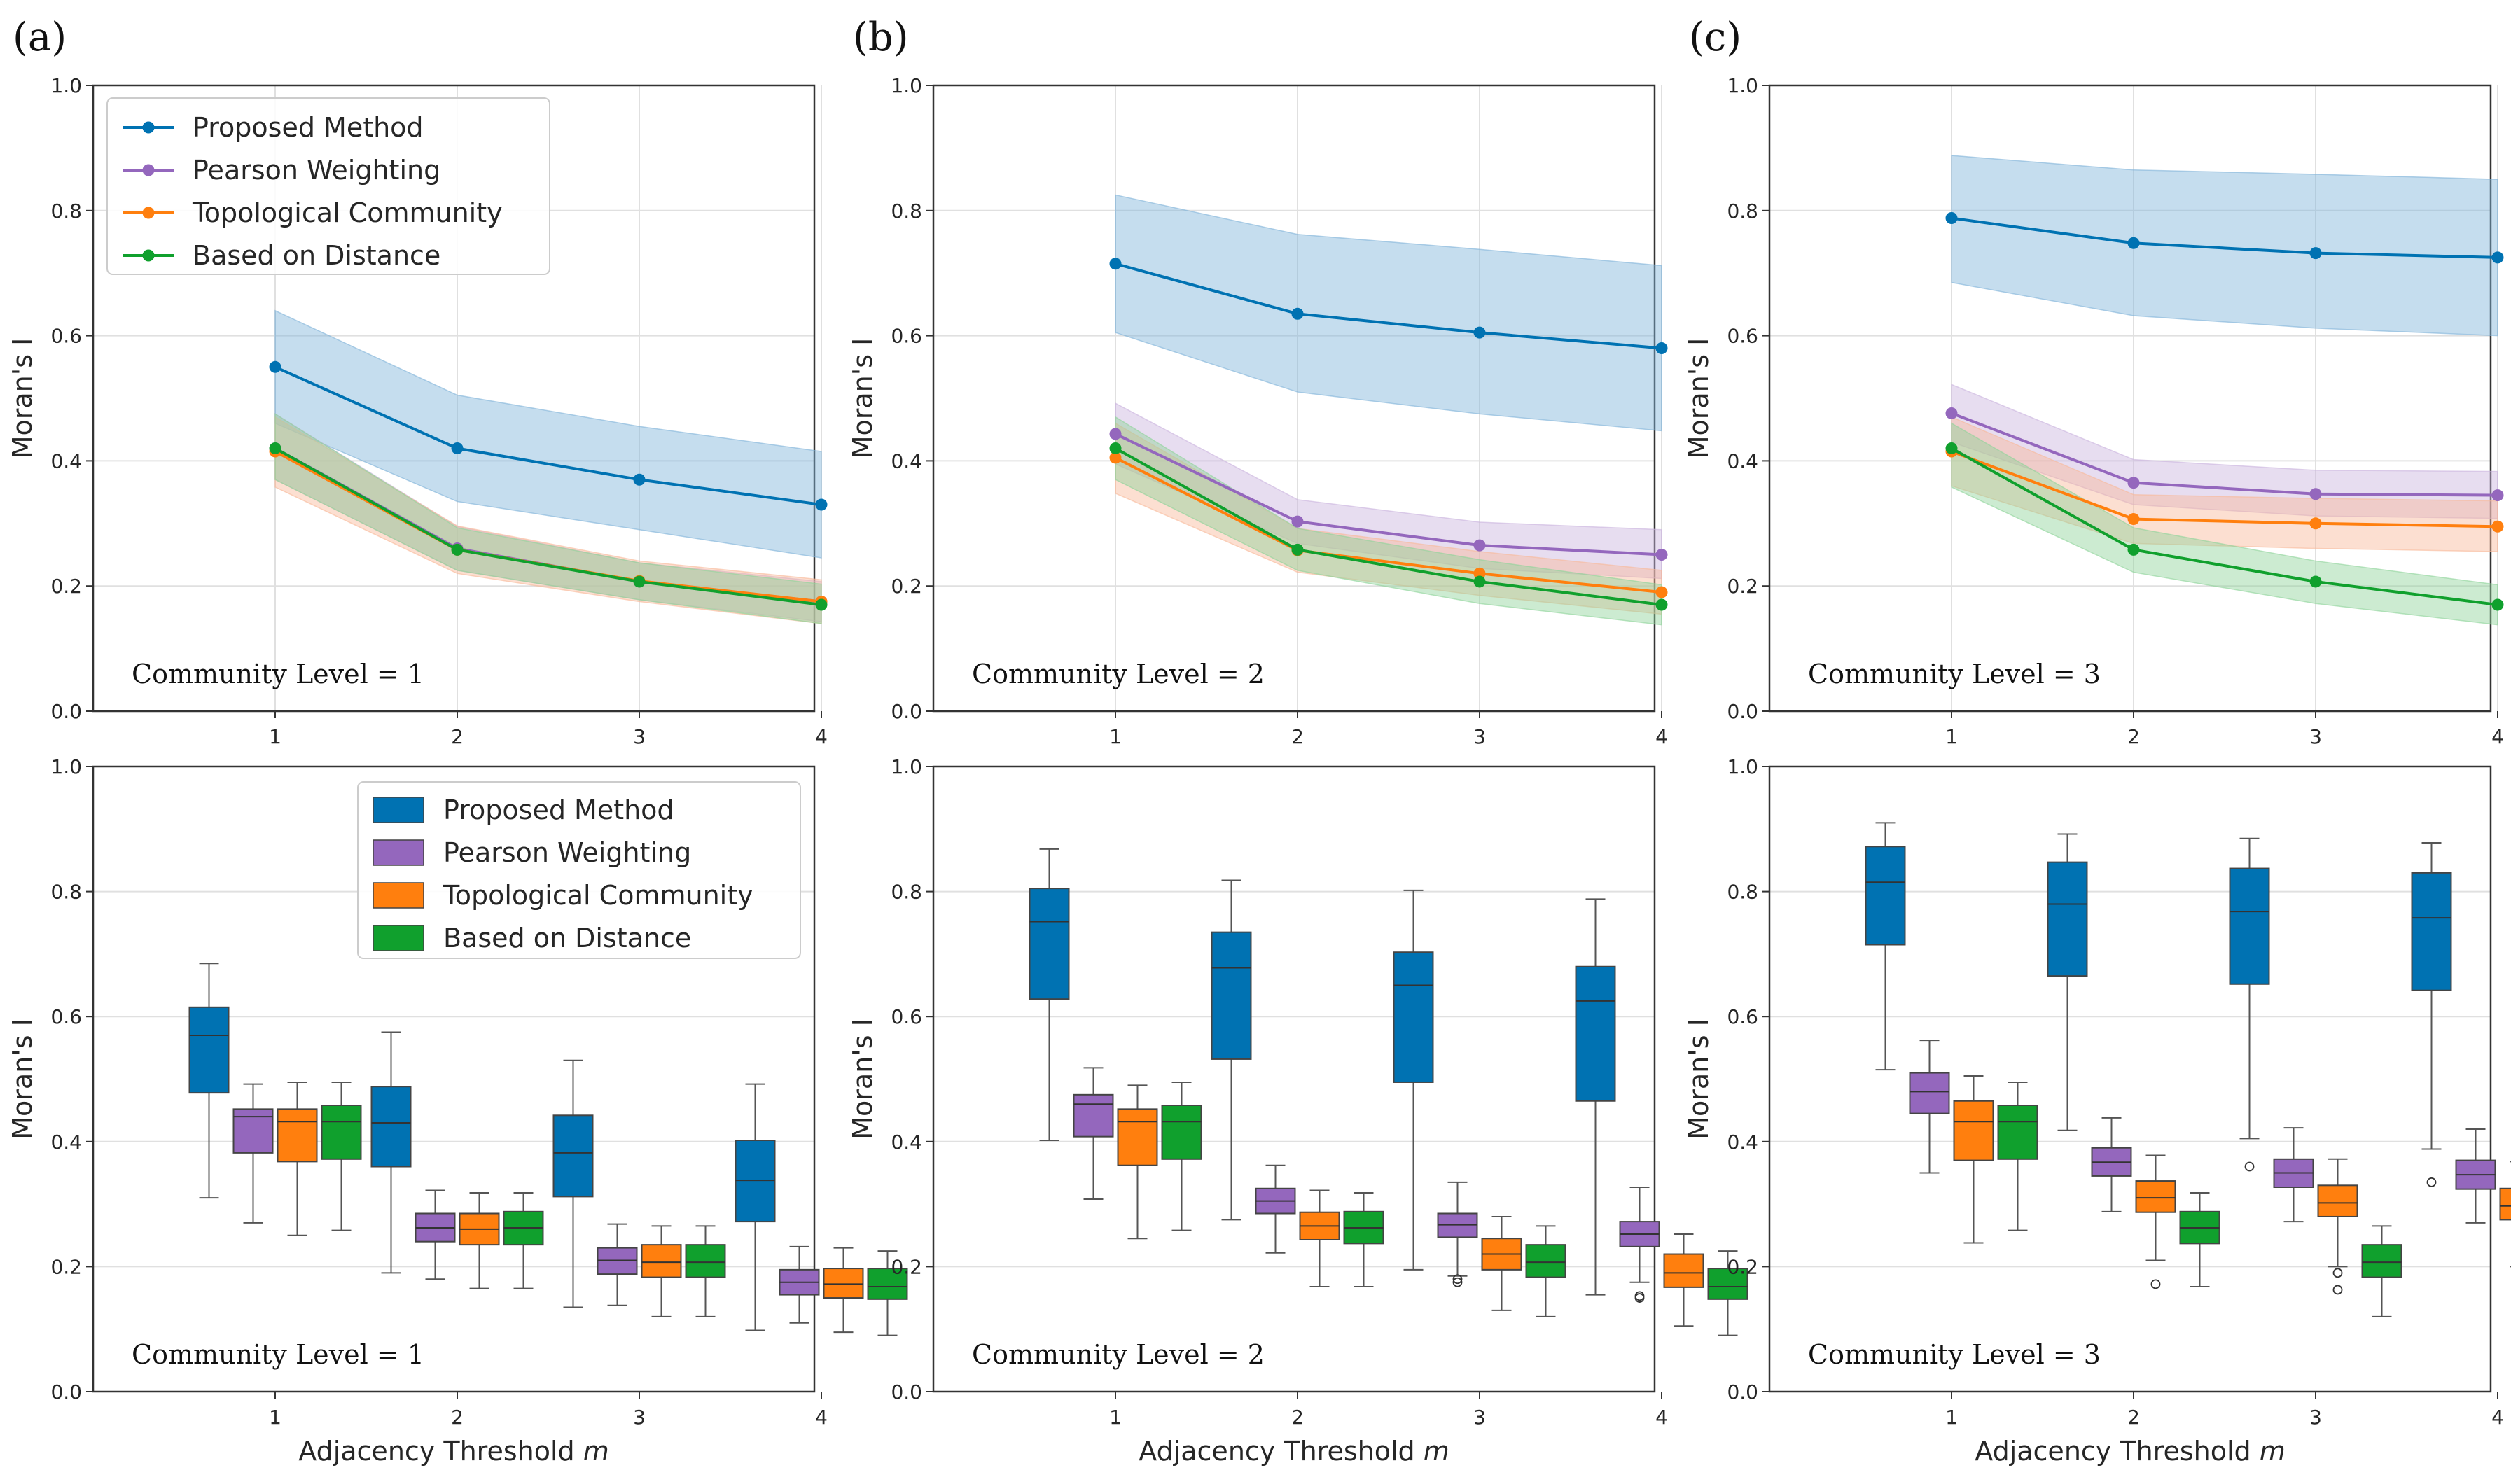 The image size is (2511, 1484). What do you see at coordinates (1715, 37) in the screenshot?
I see `panel-label: (c)` at bounding box center [1715, 37].